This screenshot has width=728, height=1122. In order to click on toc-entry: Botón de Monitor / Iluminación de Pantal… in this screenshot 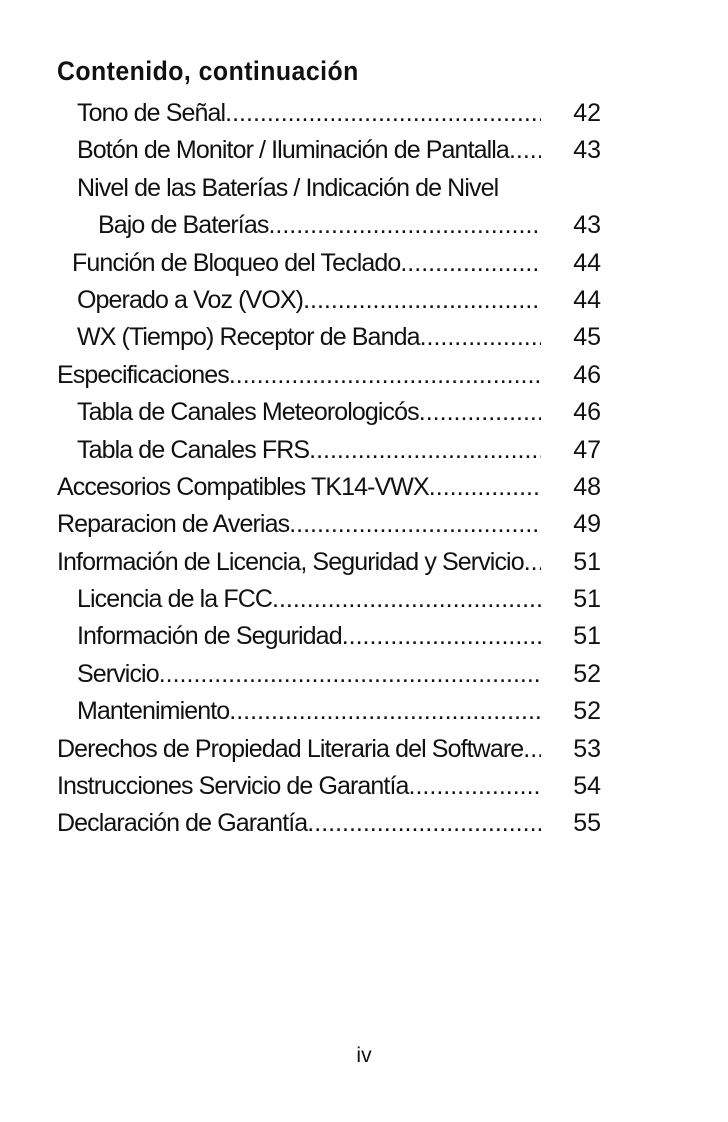, I will do `click(364, 149)`.